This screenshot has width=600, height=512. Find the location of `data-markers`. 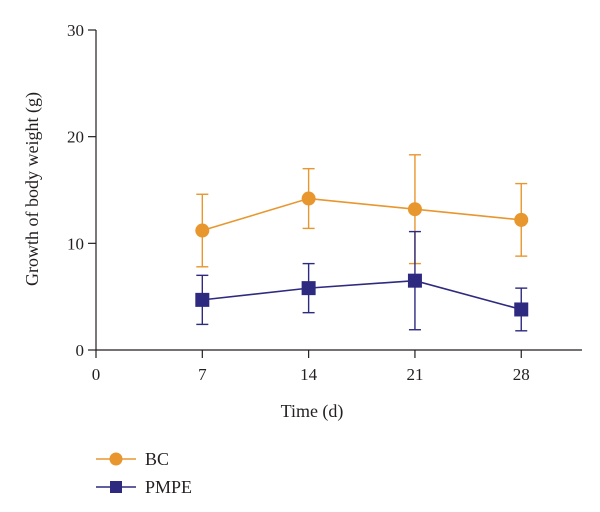

data-markers is located at coordinates (362, 254).